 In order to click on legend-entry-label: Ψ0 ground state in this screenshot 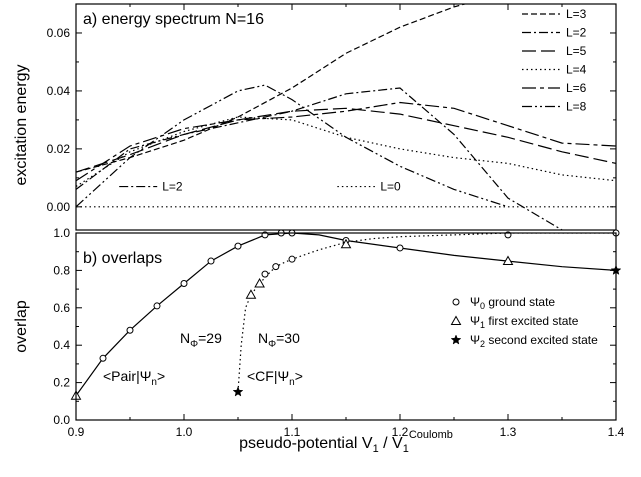, I will do `click(512, 303)`.